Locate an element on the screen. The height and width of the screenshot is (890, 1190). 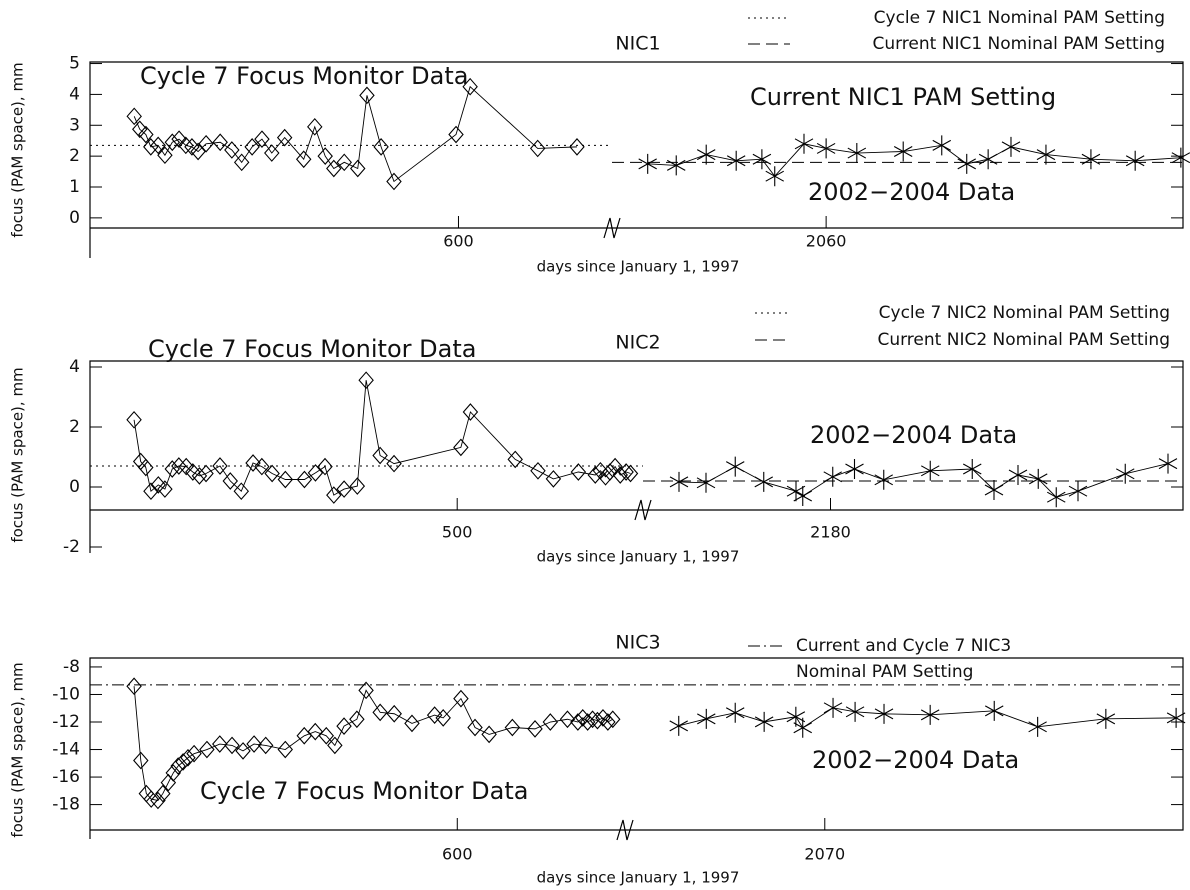
legend-label: Cycle 7 NIC1 Nominal PAM Setting is located at coordinates (1019, 18).